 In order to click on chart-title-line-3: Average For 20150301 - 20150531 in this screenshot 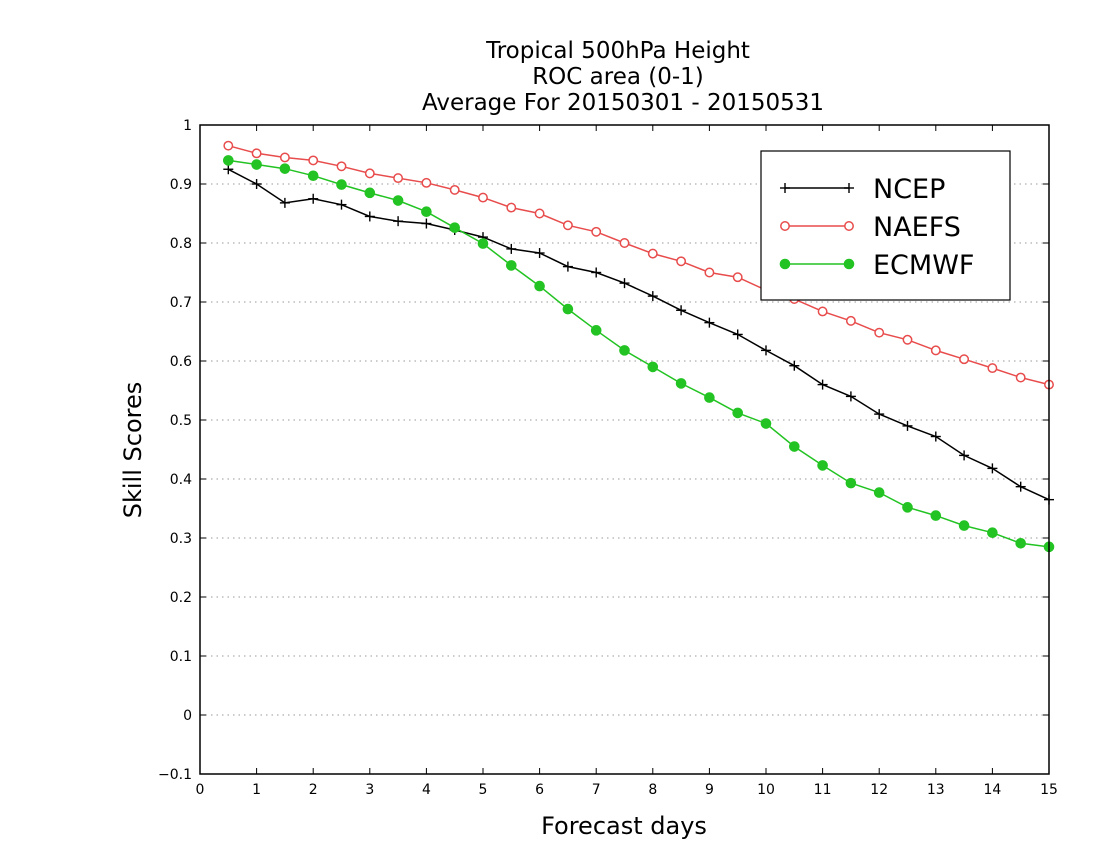, I will do `click(623, 103)`.